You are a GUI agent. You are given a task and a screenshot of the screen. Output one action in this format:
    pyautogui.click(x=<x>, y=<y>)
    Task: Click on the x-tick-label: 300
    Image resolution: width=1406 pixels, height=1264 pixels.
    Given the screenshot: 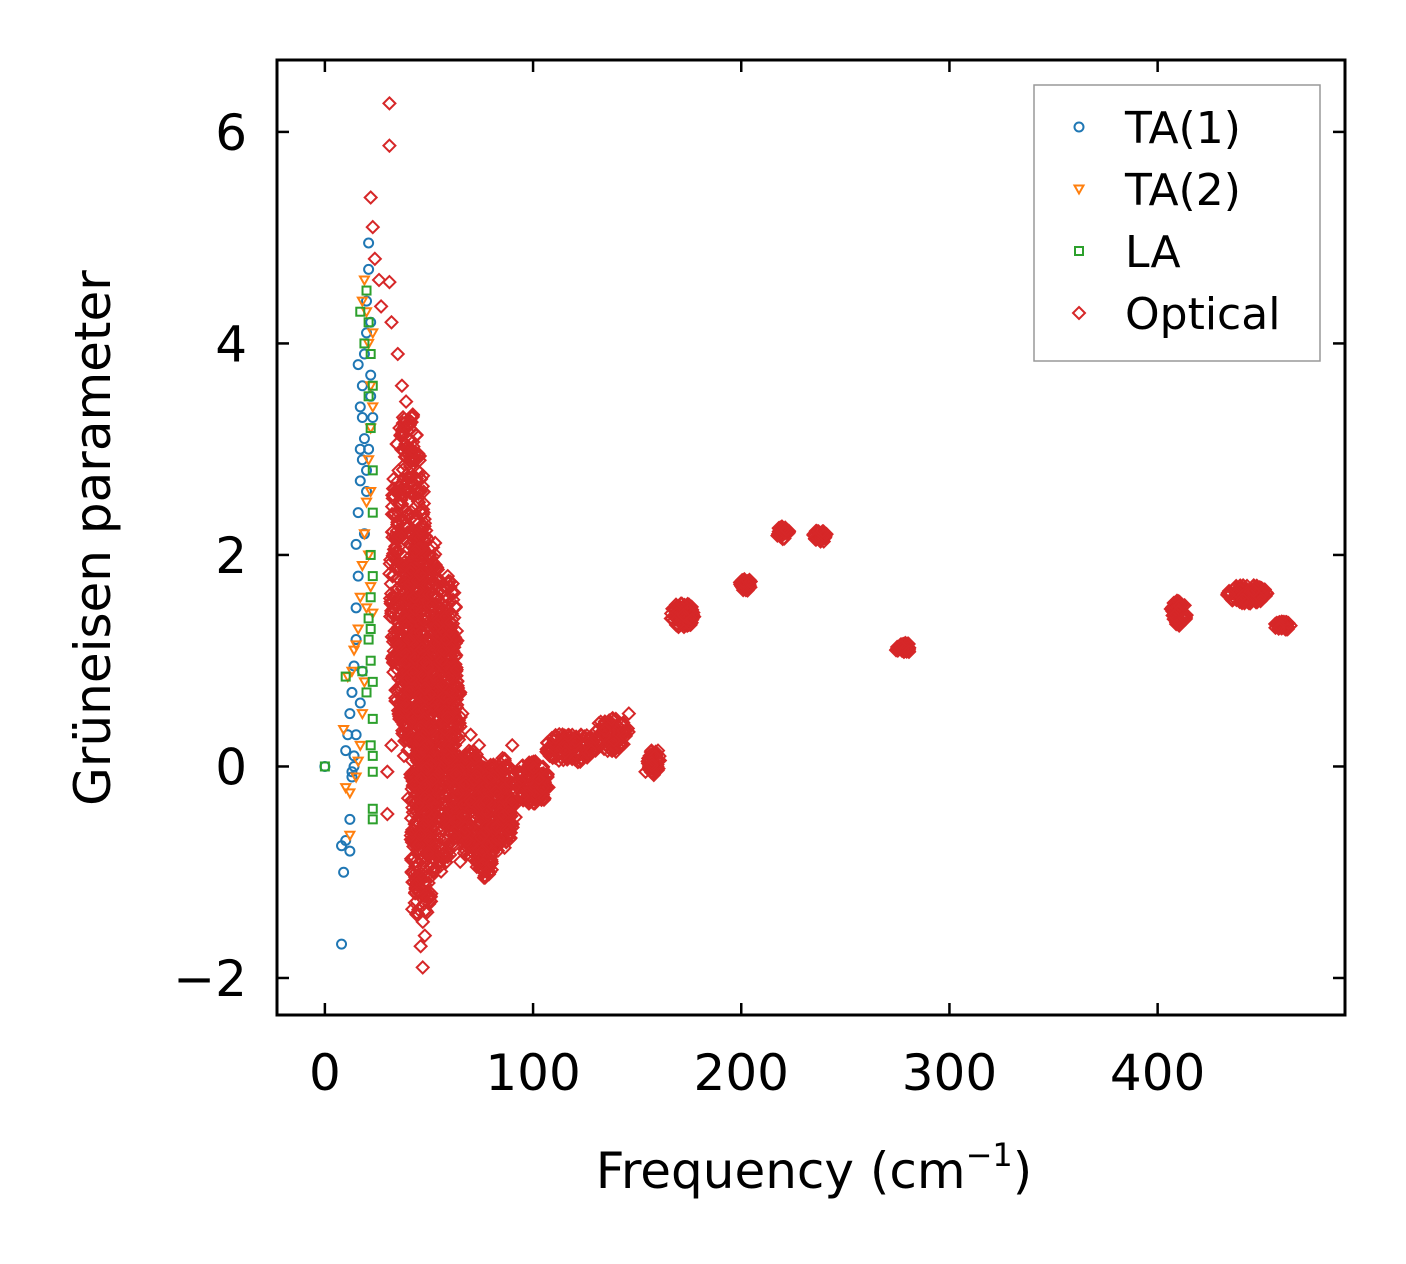 What is the action you would take?
    pyautogui.click(x=949, y=1073)
    